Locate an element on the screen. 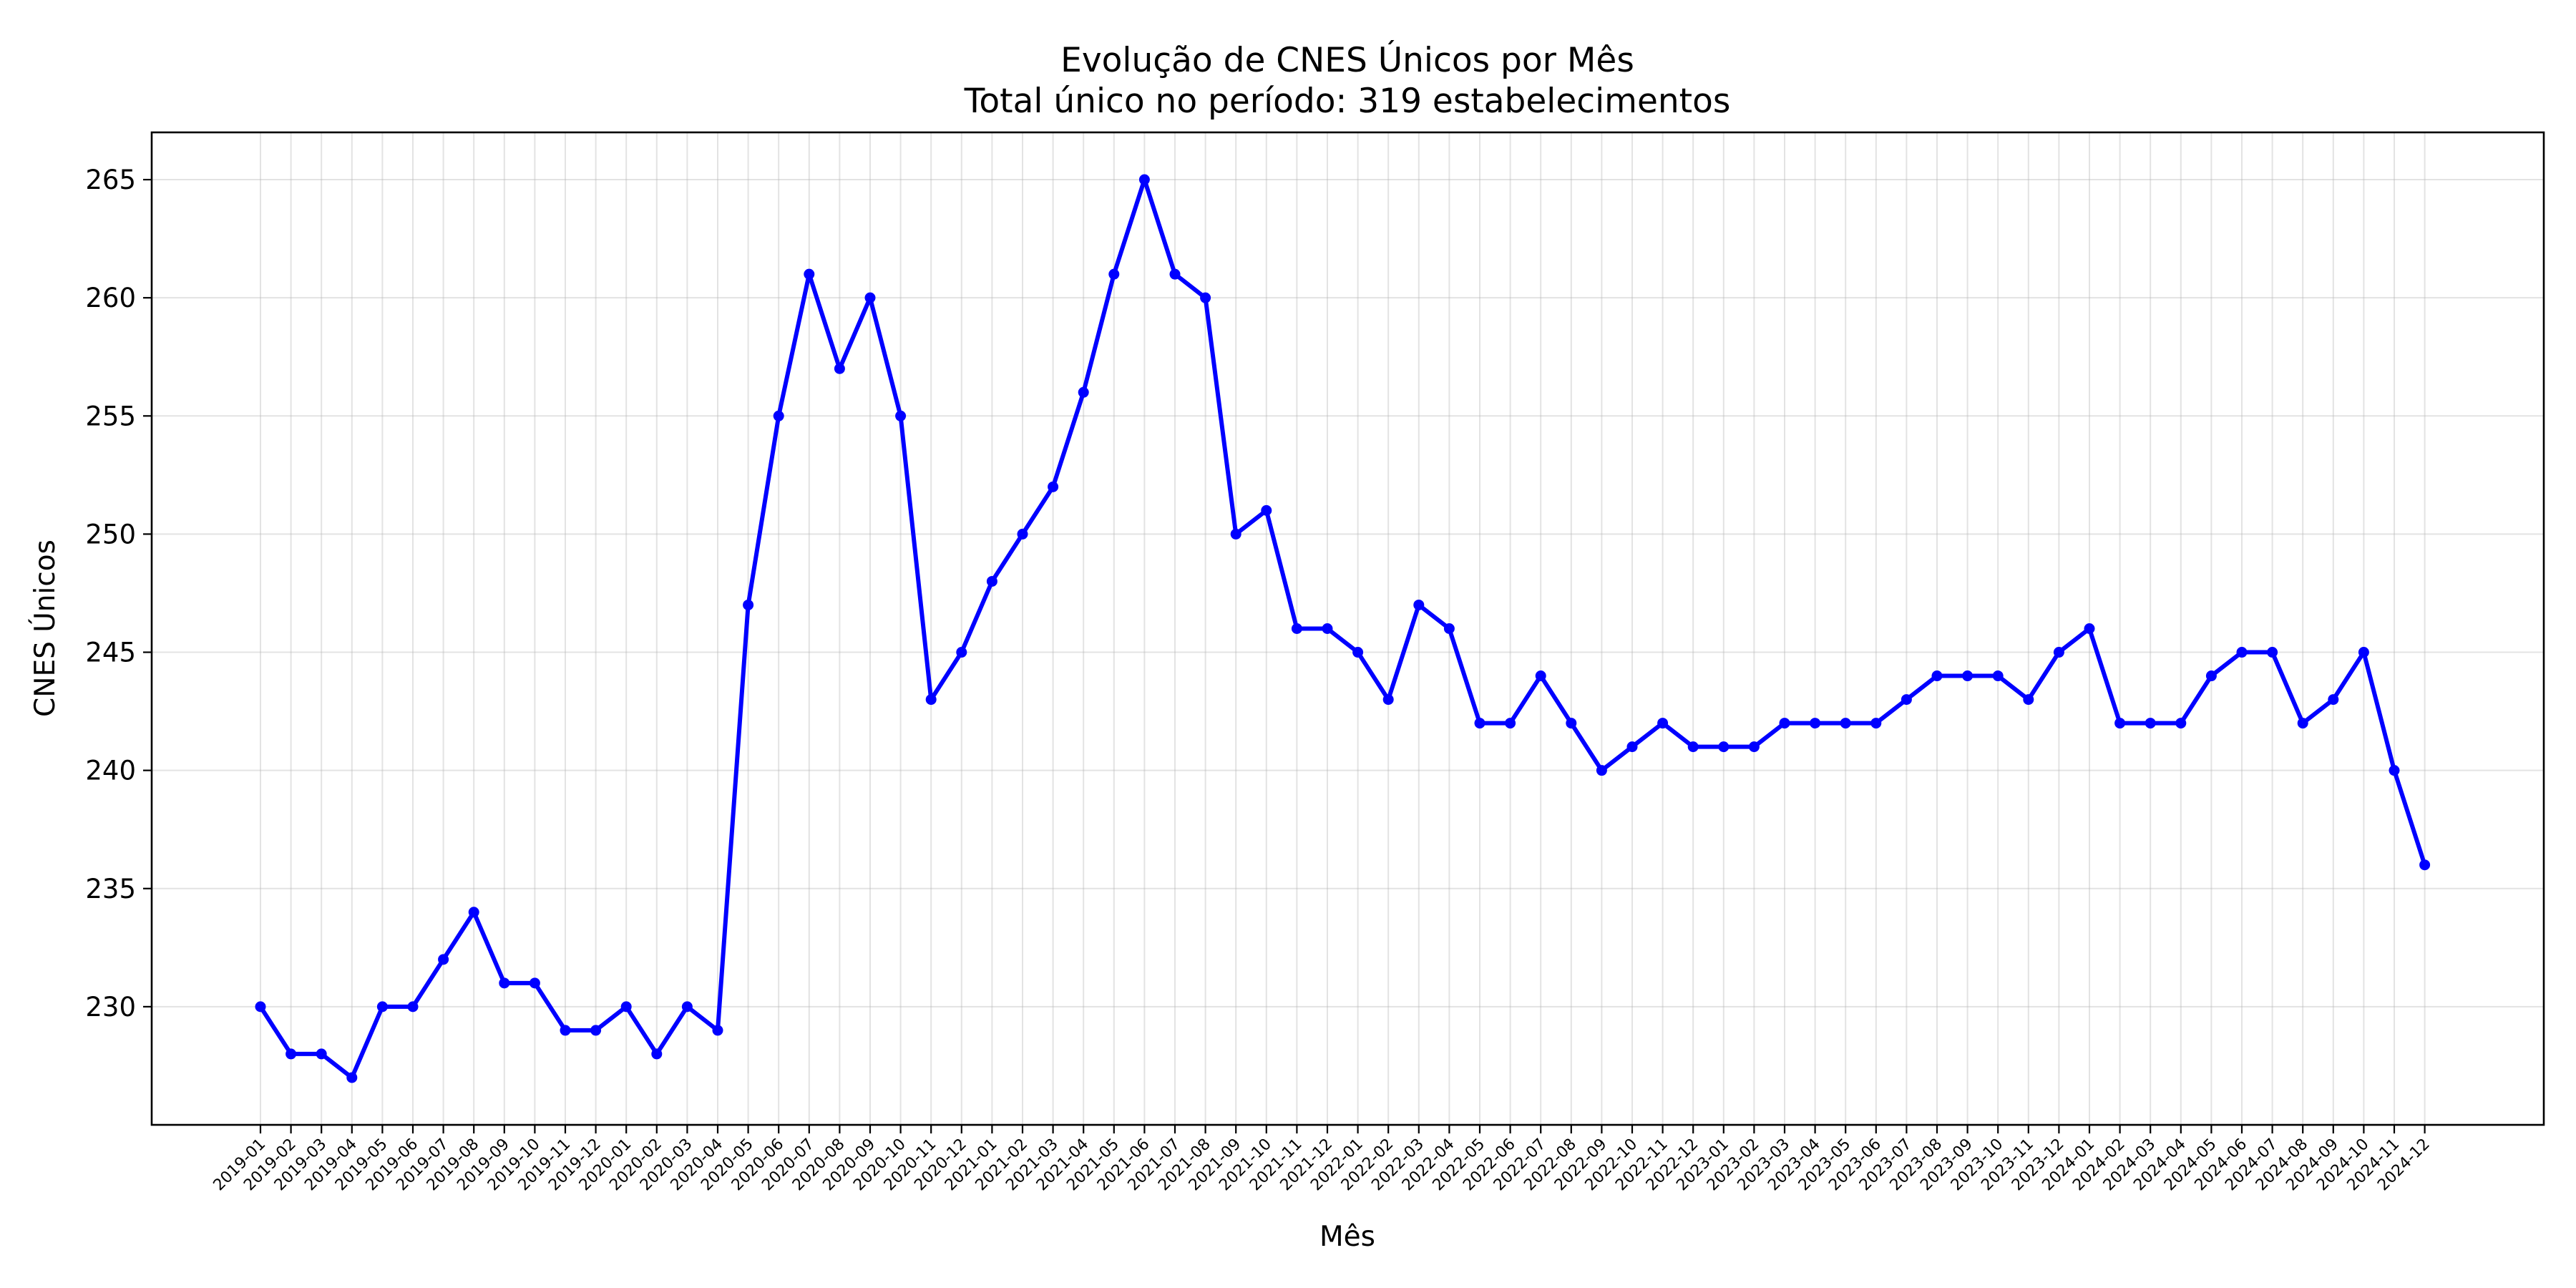 The image size is (2576, 1288). y-axis-label: CNES Únicos is located at coordinates (45, 628).